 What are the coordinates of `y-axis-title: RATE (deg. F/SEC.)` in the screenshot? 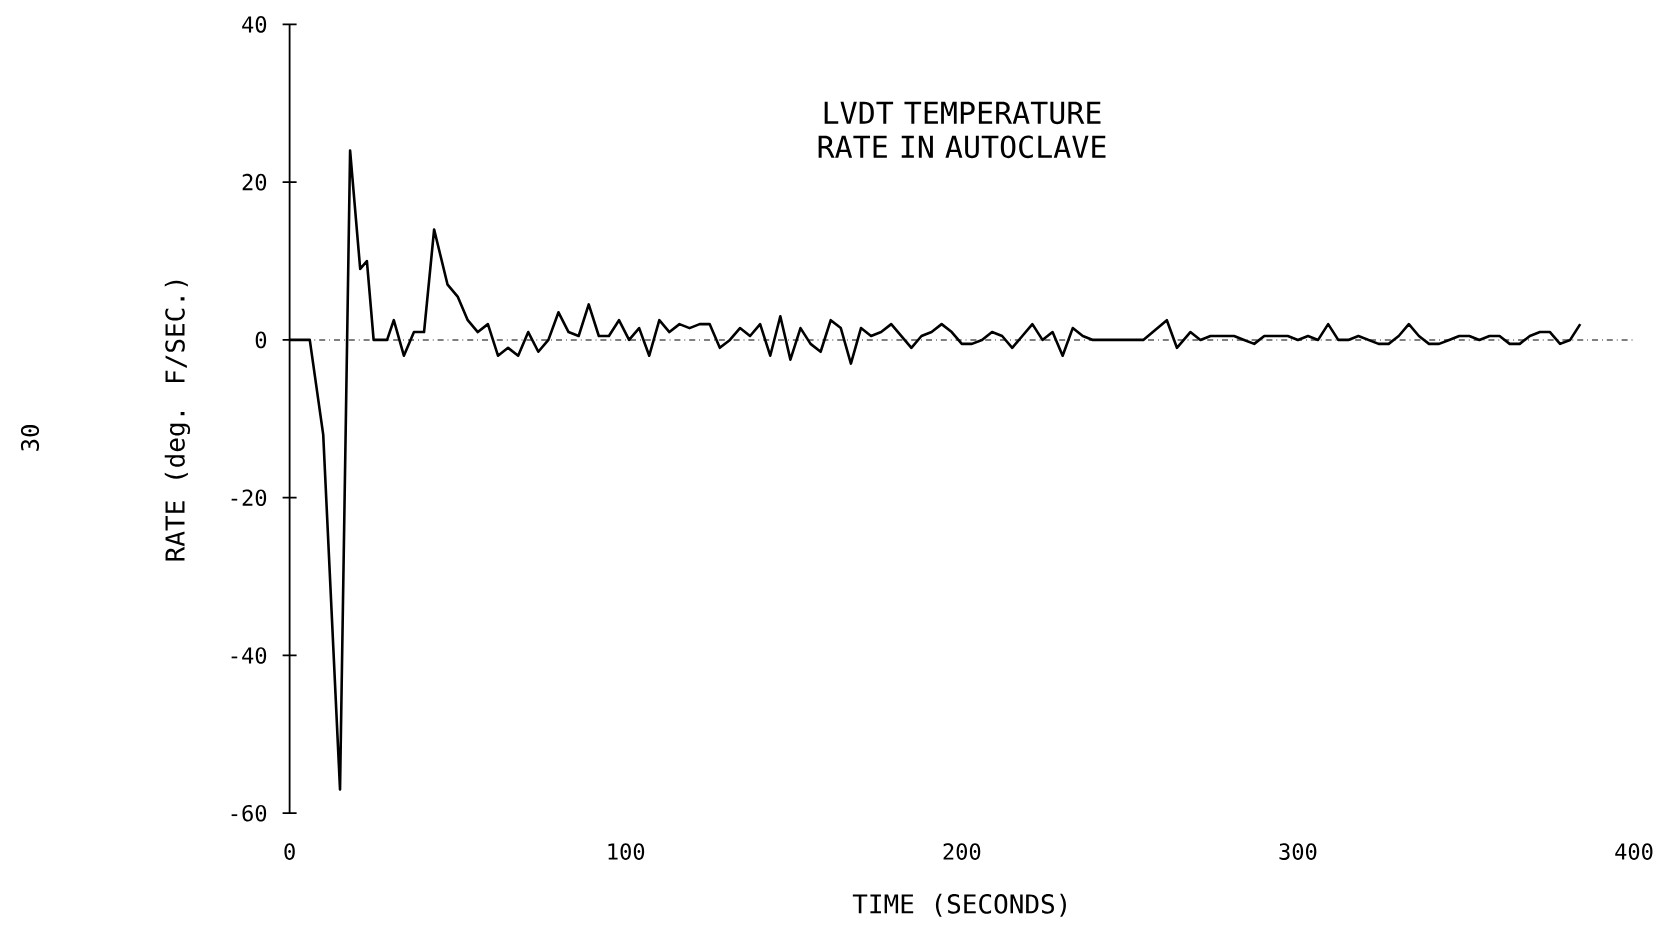 It's located at (177, 420).